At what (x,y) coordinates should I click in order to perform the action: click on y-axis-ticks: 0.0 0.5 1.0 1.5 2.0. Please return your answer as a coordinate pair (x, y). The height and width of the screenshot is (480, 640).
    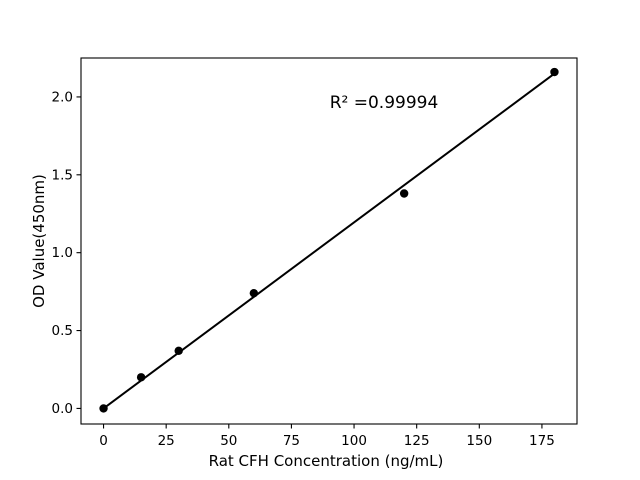
    Looking at the image, I should click on (66, 253).